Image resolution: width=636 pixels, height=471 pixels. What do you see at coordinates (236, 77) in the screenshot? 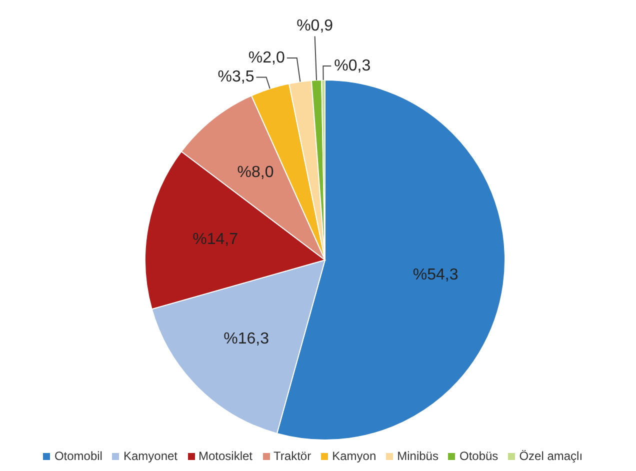
I see `data-label: %3,5` at bounding box center [236, 77].